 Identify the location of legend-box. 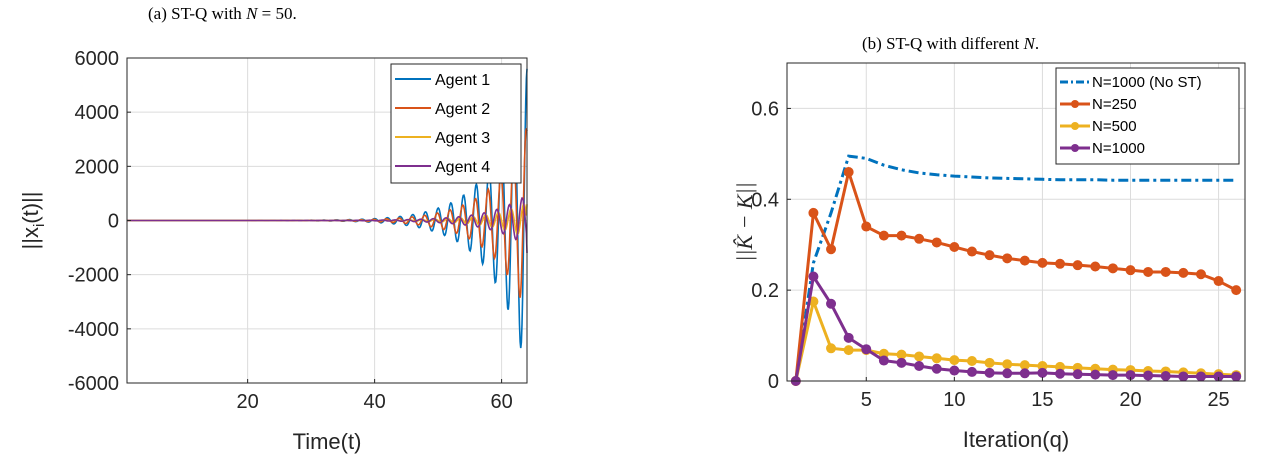
(456, 123).